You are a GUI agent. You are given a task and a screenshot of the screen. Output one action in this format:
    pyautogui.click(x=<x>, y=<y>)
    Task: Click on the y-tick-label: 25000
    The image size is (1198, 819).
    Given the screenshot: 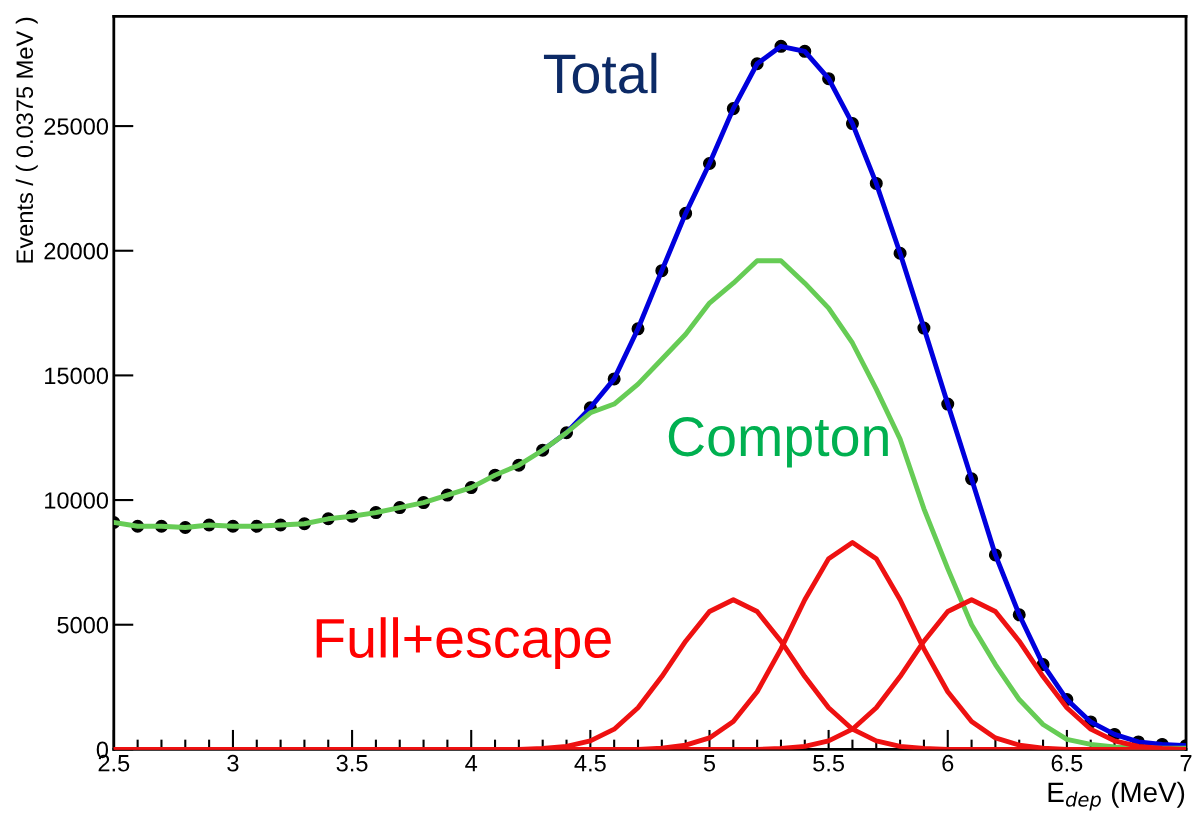 What is the action you would take?
    pyautogui.click(x=76, y=126)
    